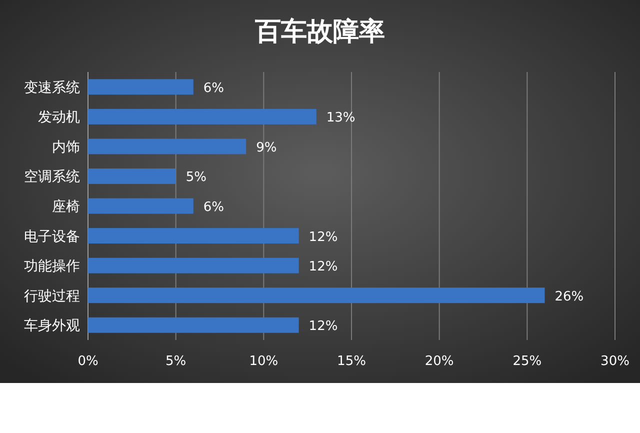 This screenshot has width=640, height=433. What do you see at coordinates (351, 361) in the screenshot?
I see `x-tick-label: 15%` at bounding box center [351, 361].